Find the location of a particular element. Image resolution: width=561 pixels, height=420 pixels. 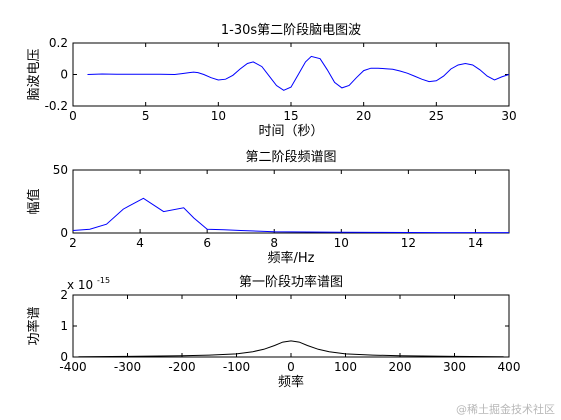

chart-2-title: 第二阶段频谱图 is located at coordinates (290, 157).